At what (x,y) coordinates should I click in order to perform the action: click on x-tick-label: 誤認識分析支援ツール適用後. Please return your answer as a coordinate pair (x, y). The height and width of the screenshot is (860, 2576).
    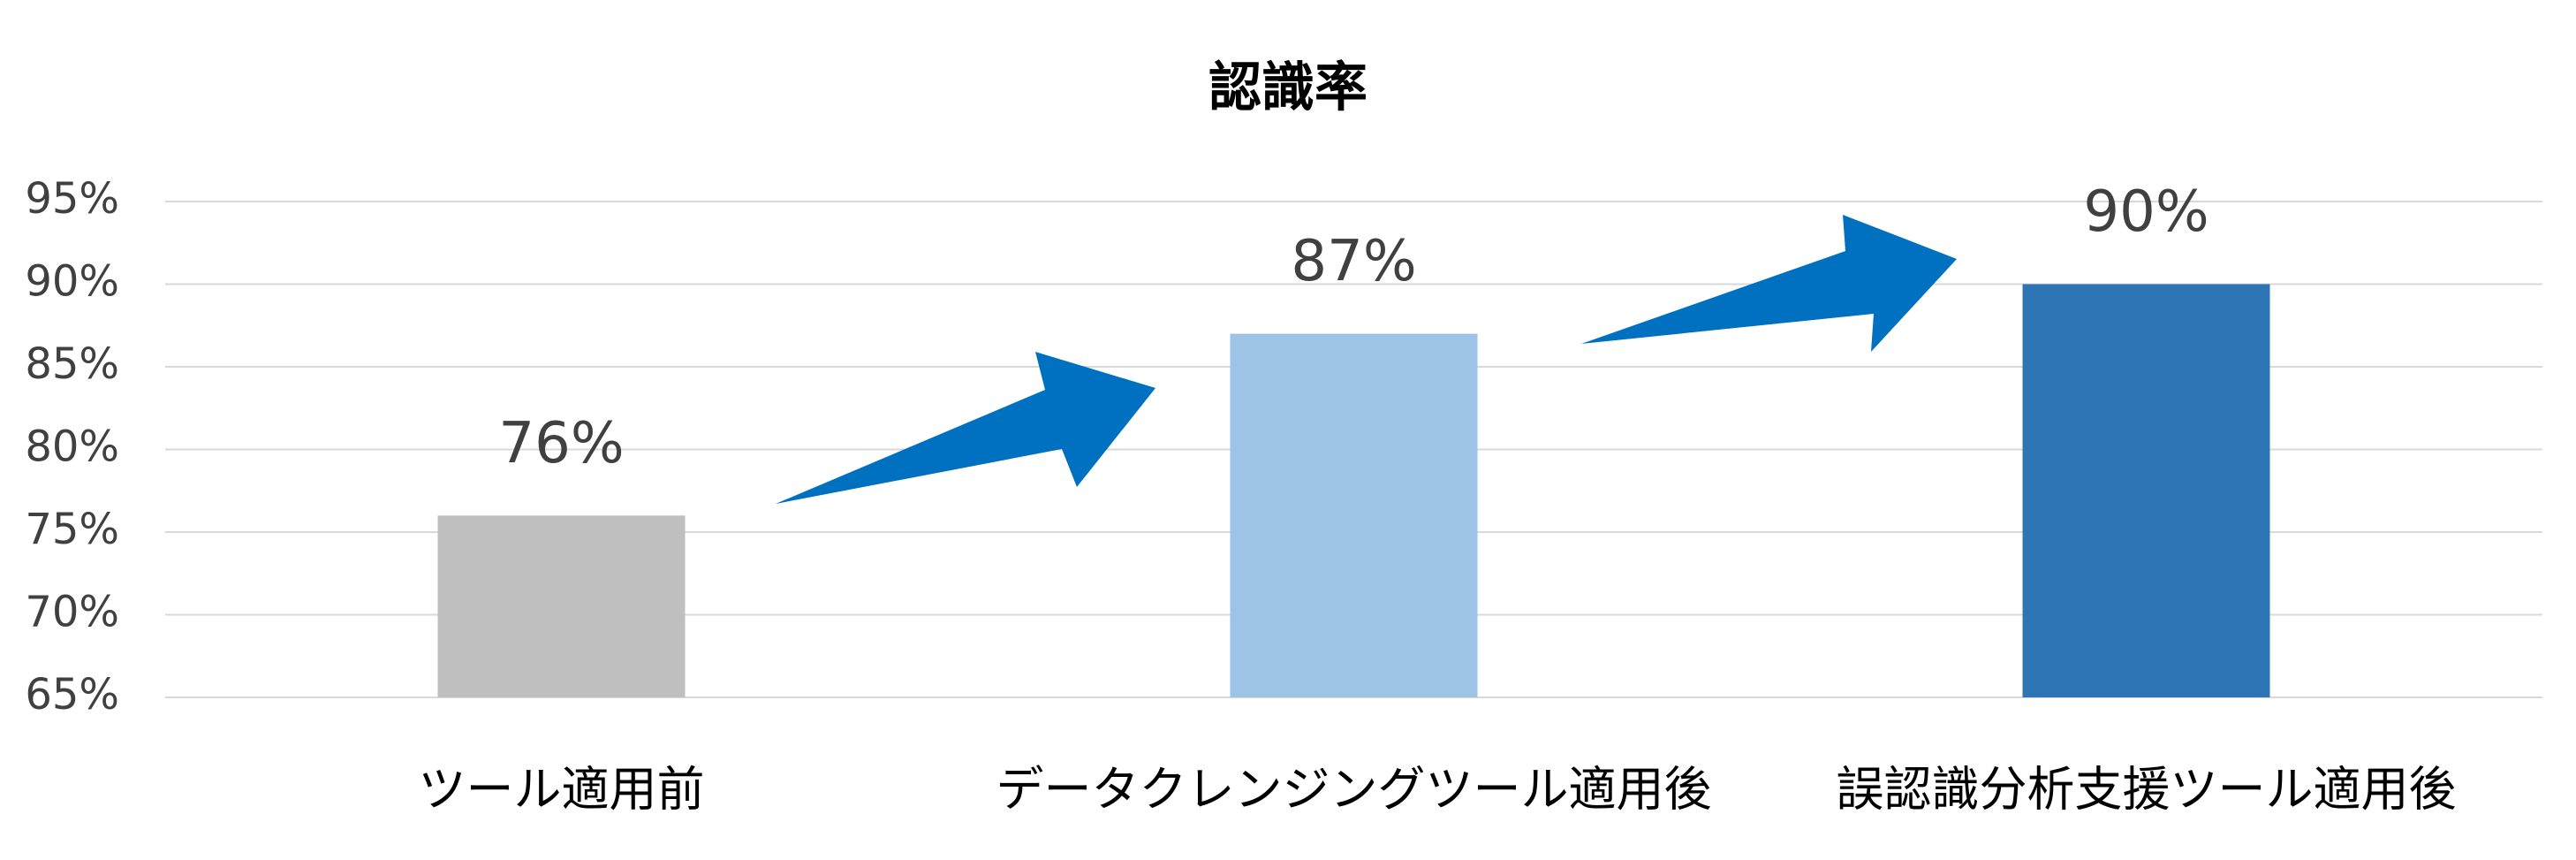
    Looking at the image, I should click on (2147, 790).